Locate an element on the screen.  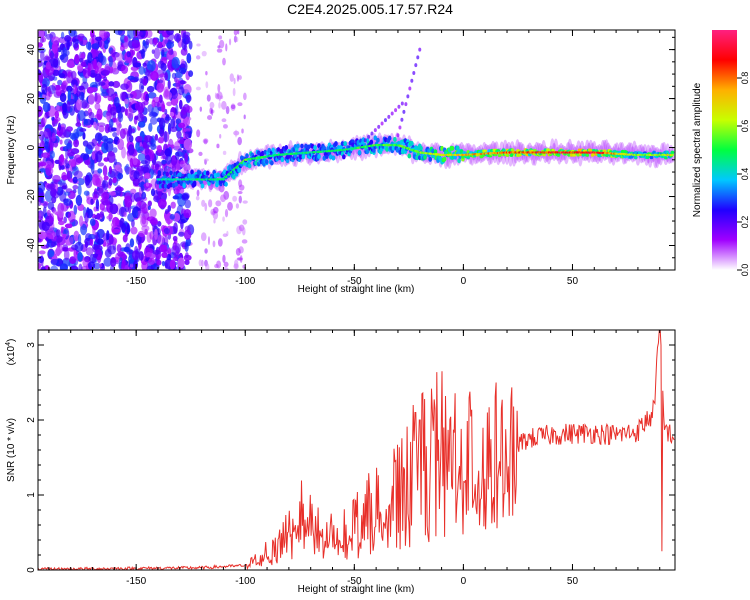
spectrogram-scatter is located at coordinates (143, 150).